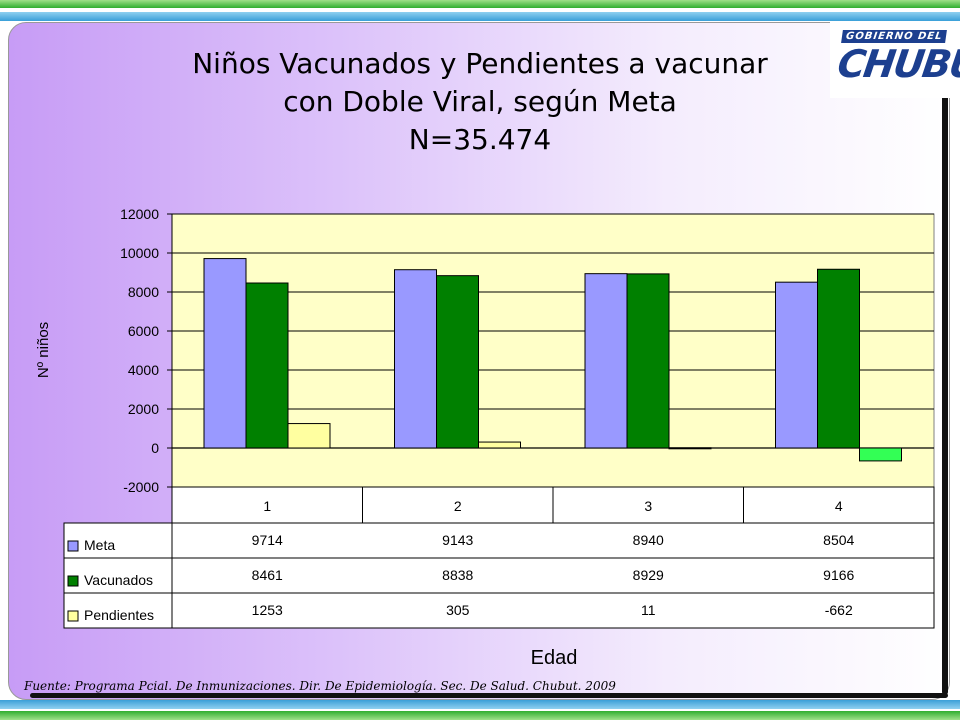 The height and width of the screenshot is (720, 960). Describe the element at coordinates (480, 10) in the screenshot. I see `top-stripe-white` at that location.